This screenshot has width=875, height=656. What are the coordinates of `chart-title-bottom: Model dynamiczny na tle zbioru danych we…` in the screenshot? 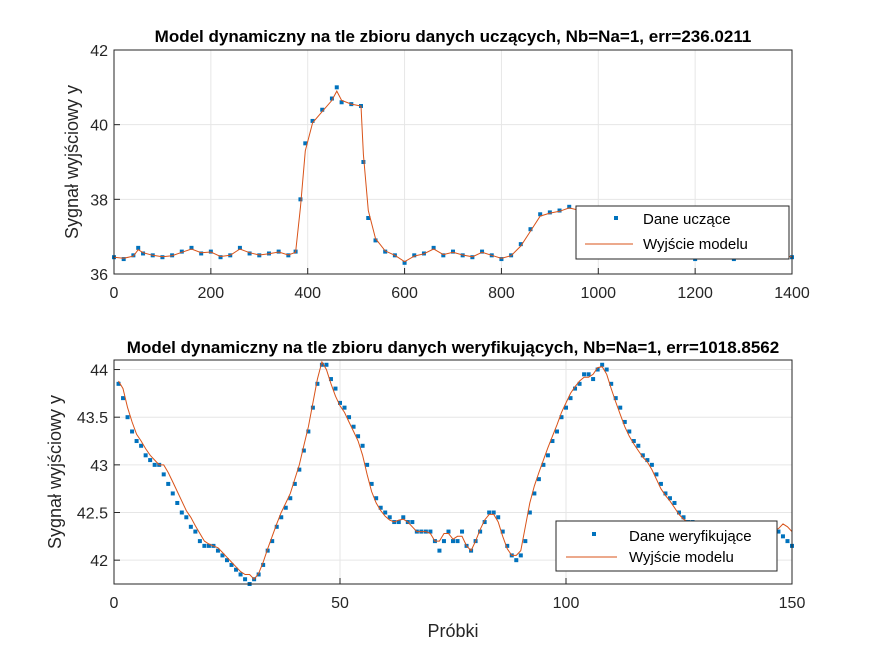 It's located at (453, 347).